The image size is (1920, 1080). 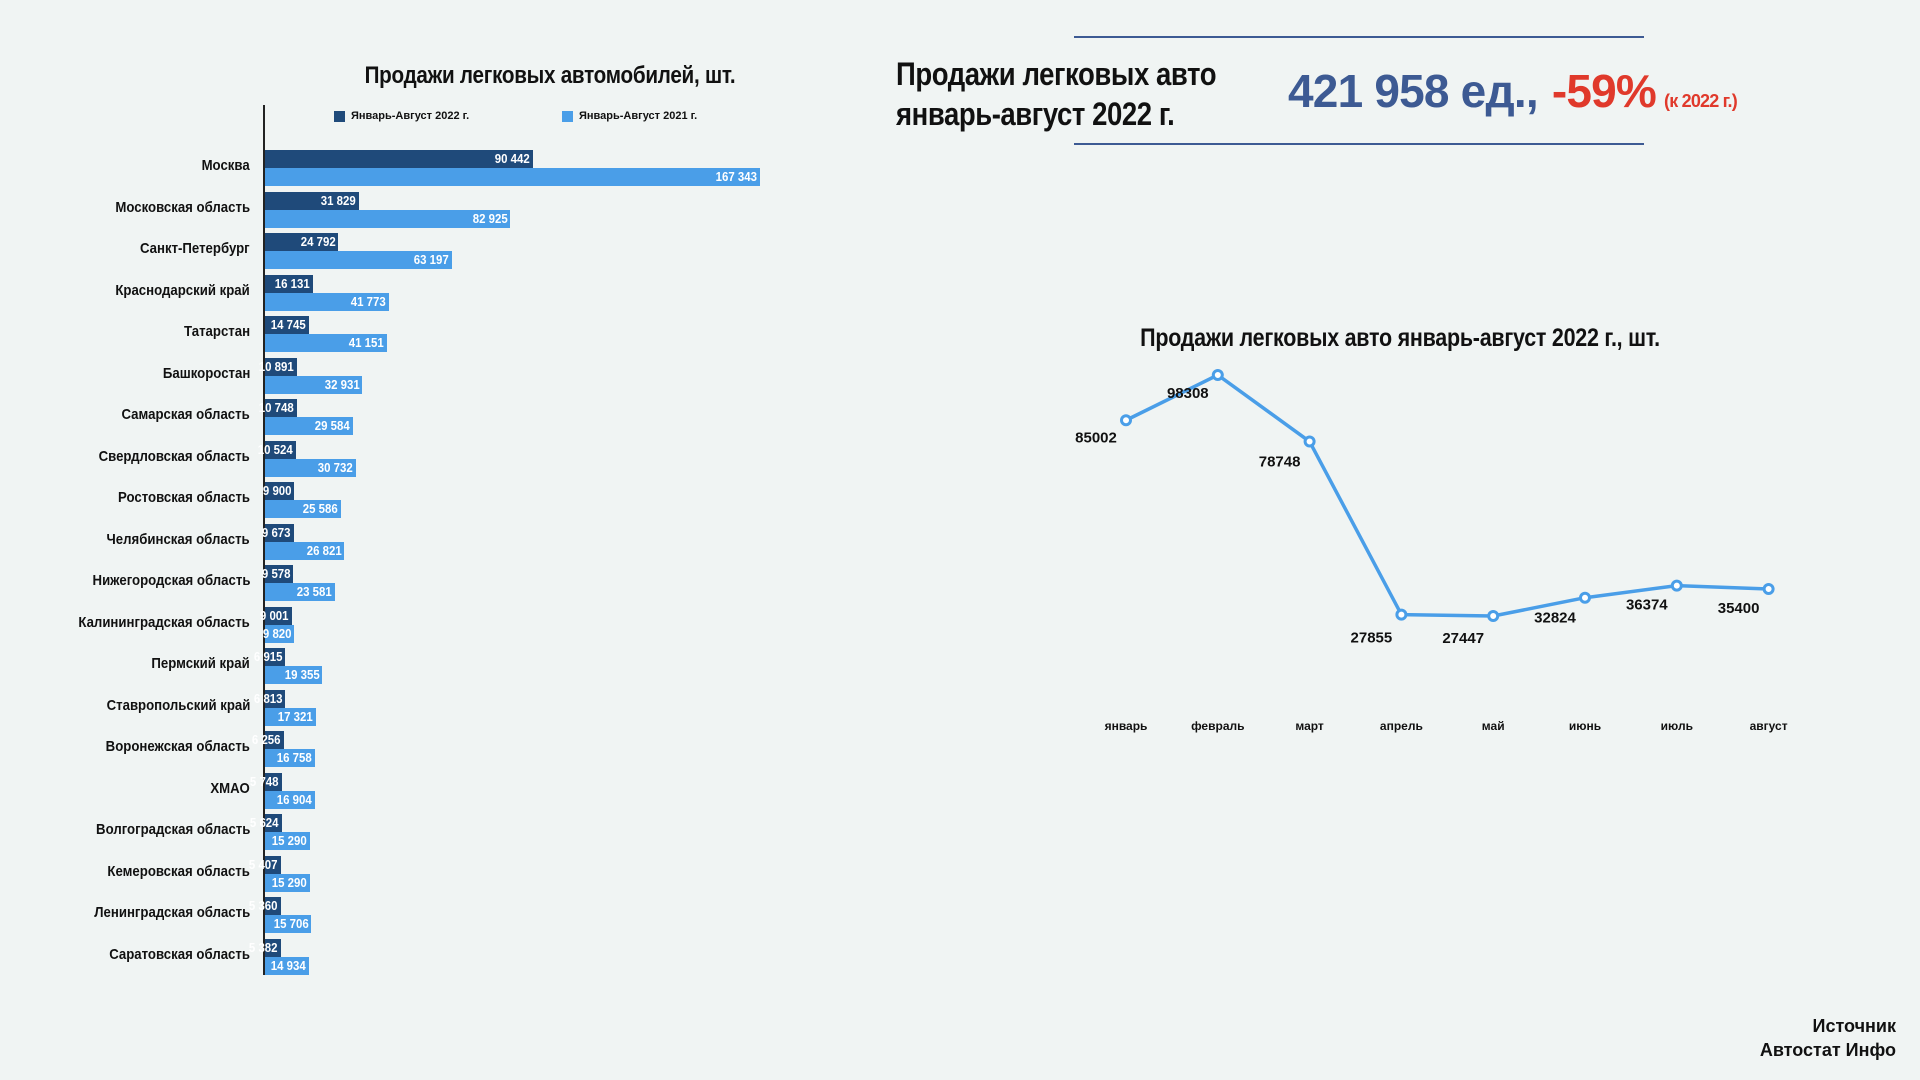 I want to click on header-total: 421 958 ед.,, so click(x=1413, y=91).